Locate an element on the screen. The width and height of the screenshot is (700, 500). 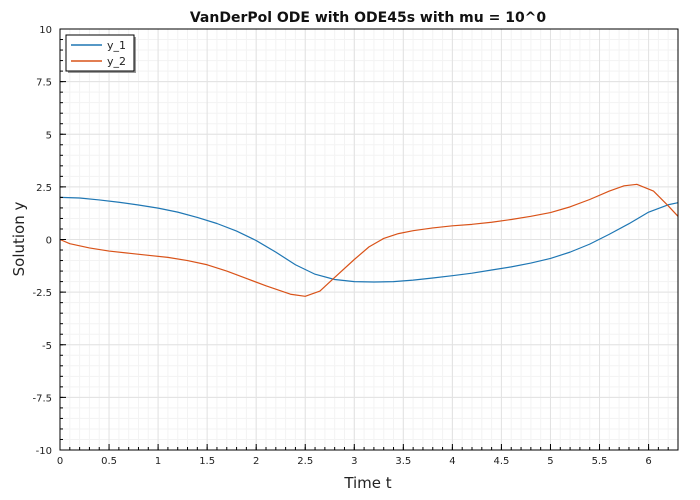
y-tick-label: 0 is located at coordinates (49, 241).